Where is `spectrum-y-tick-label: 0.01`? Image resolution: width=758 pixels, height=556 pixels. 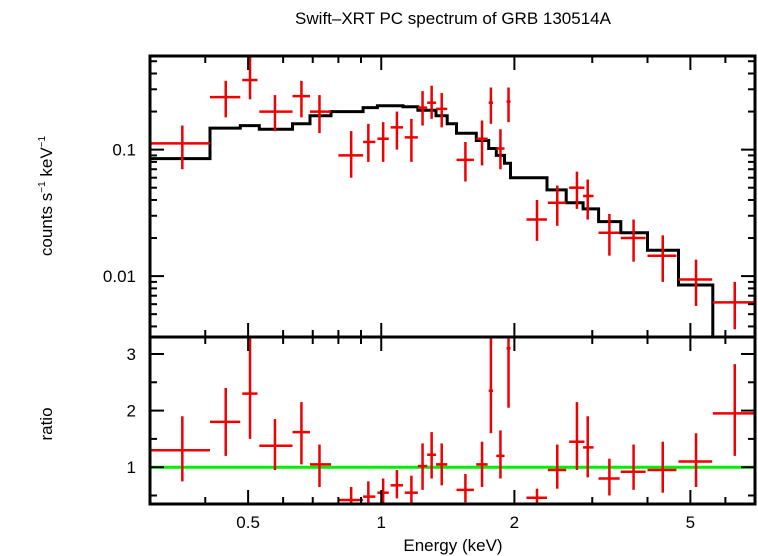 spectrum-y-tick-label: 0.01 is located at coordinates (119, 276).